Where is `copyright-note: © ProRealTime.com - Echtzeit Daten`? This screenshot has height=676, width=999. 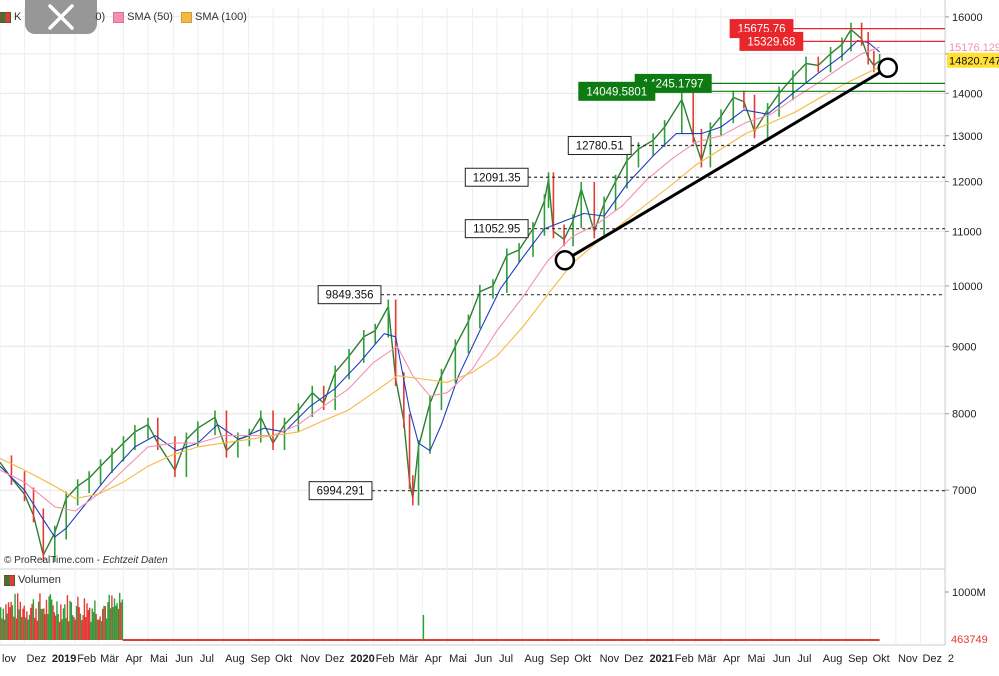 copyright-note: © ProRealTime.com - Echtzeit Daten is located at coordinates (86, 560).